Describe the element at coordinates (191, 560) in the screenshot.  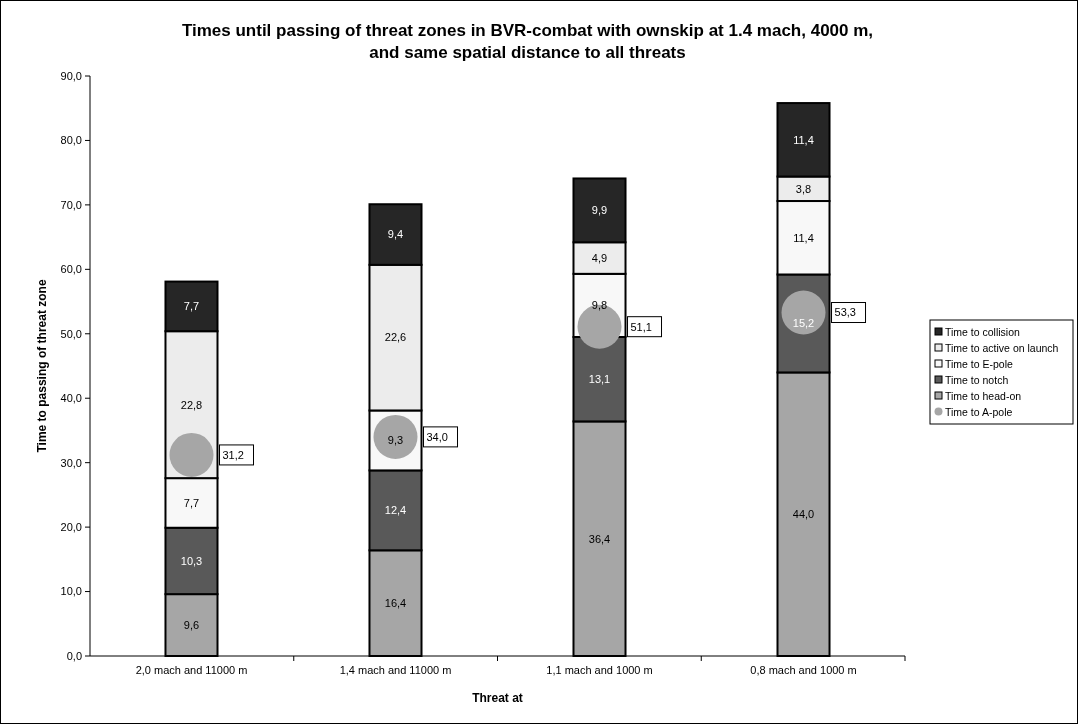
I see `data-label: 10,3` at that location.